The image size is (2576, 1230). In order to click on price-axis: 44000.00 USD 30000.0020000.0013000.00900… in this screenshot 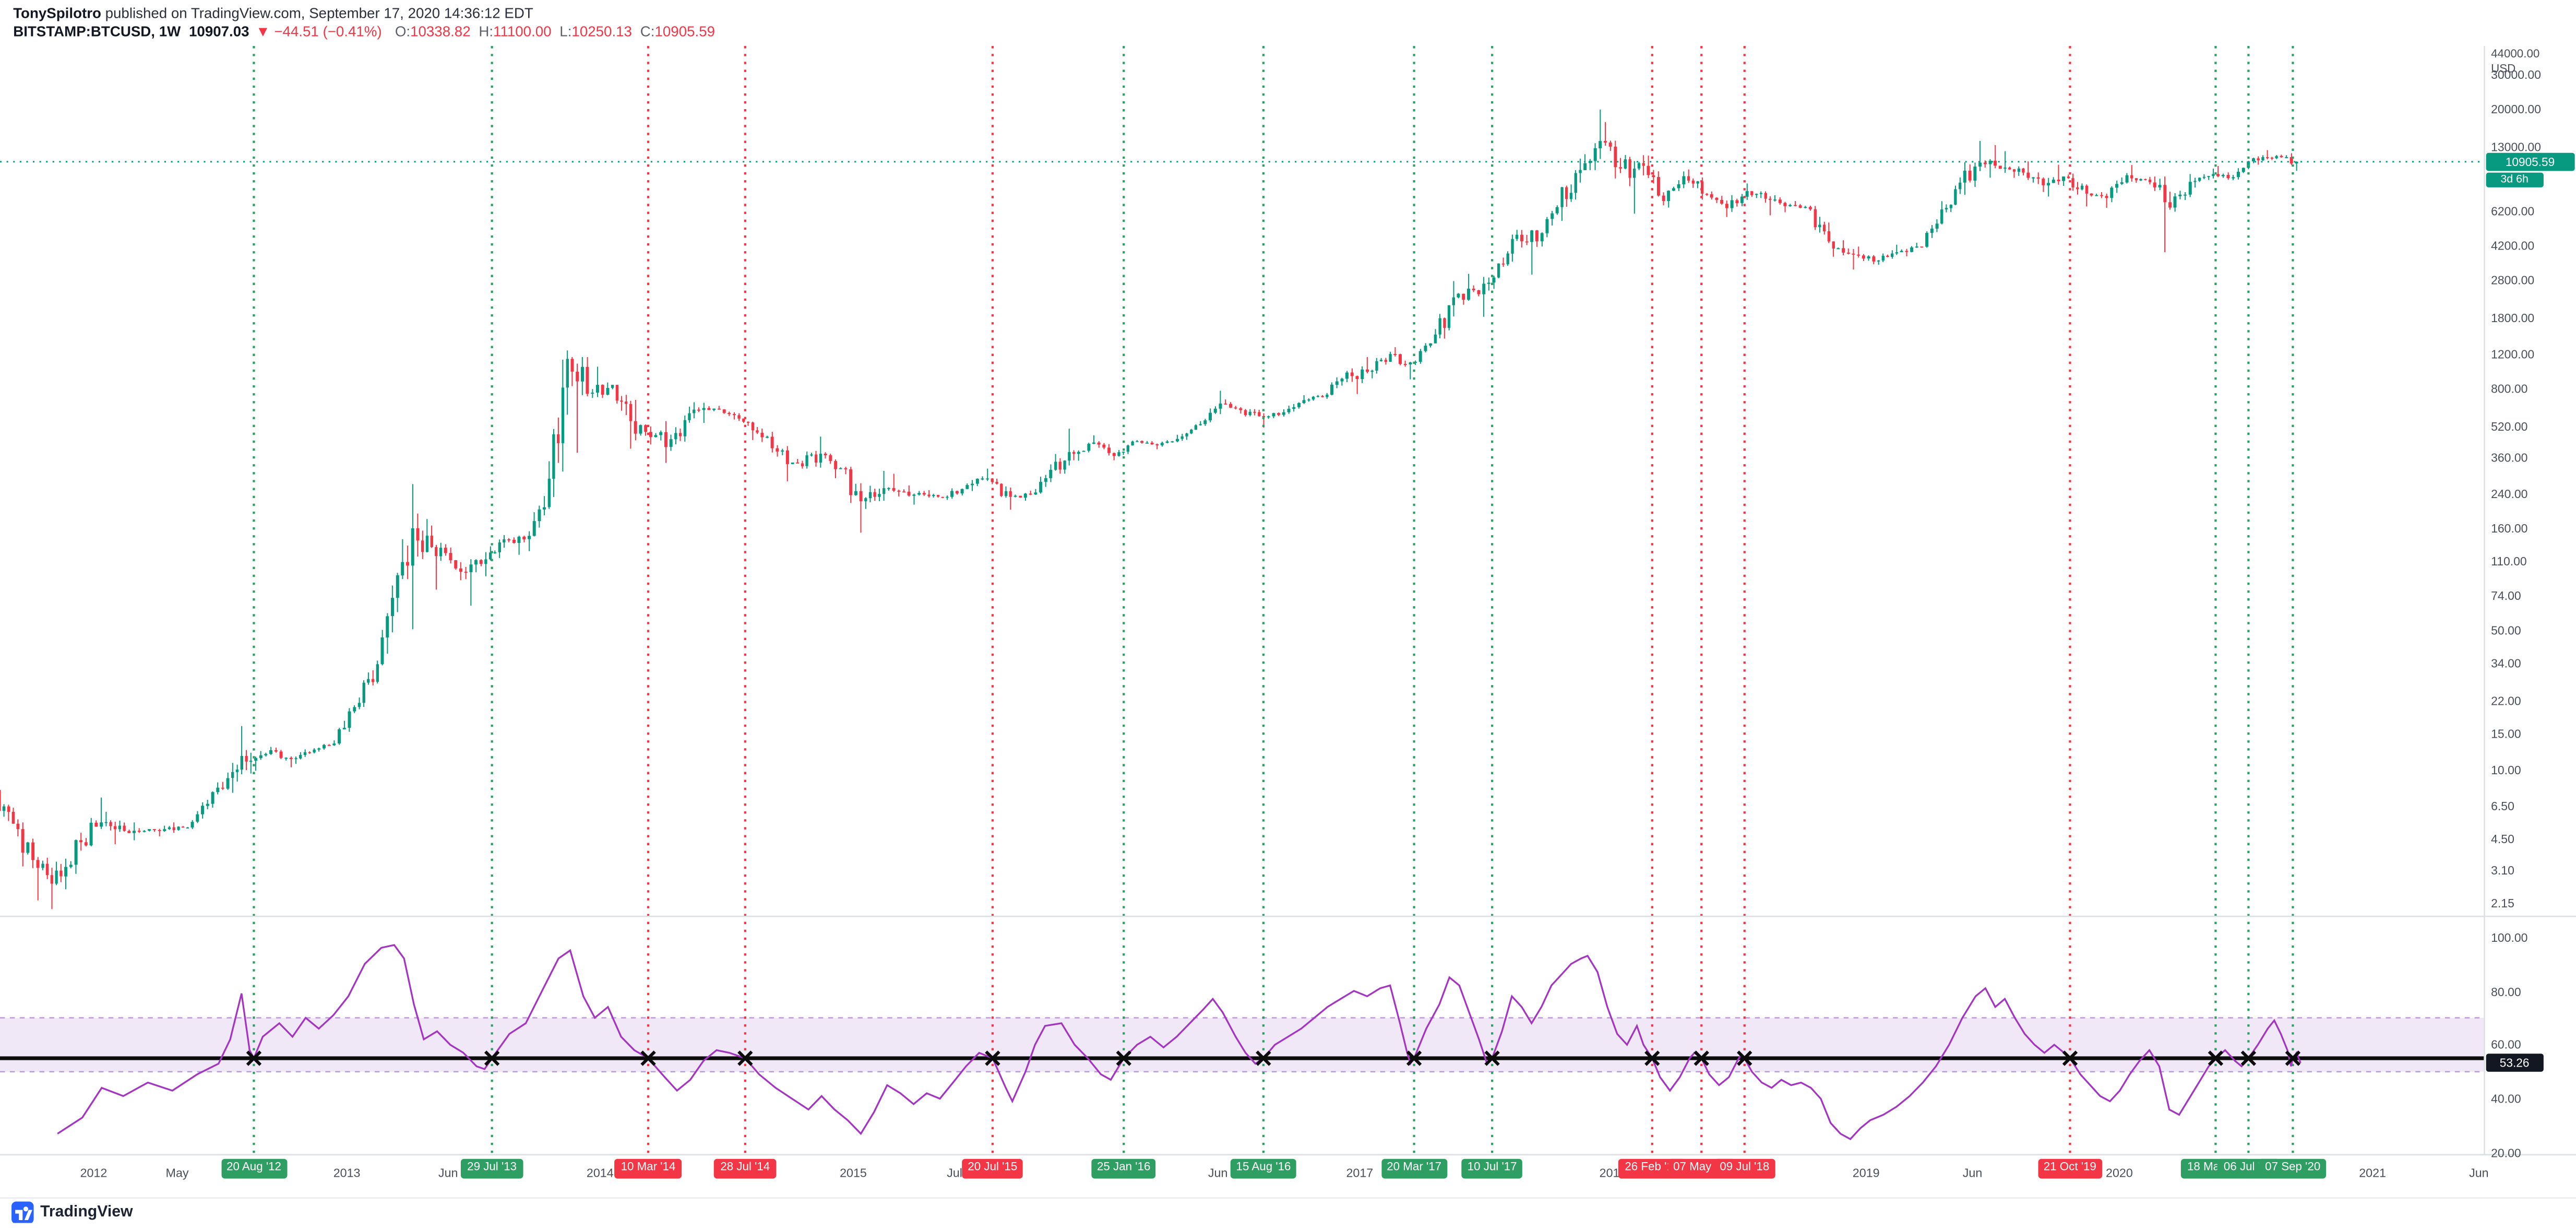, I will do `click(2530, 614)`.